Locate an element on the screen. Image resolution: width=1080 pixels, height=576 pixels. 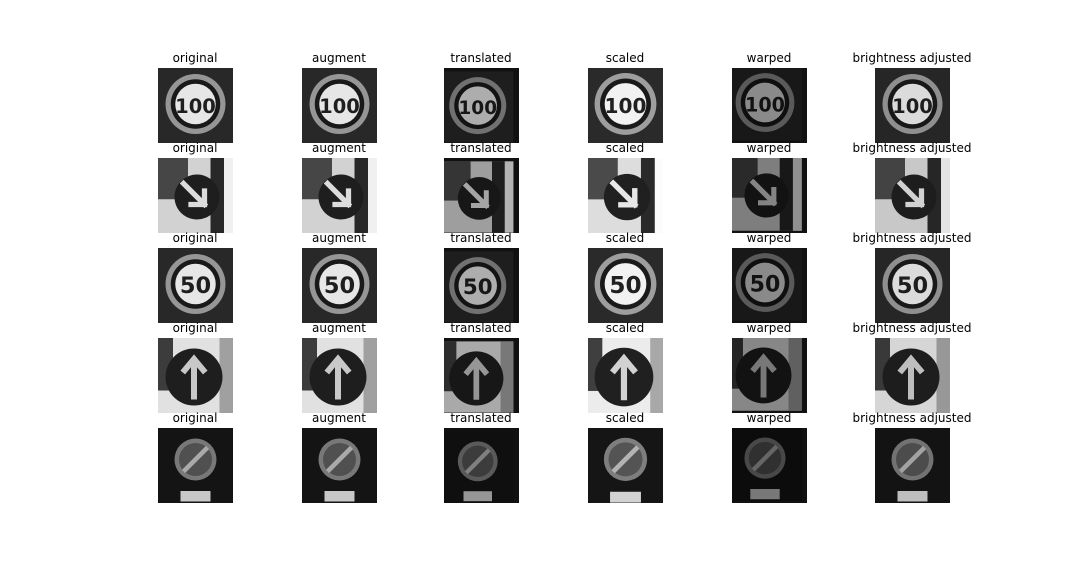
grid-cell: original 50 is located at coordinates (195, 276).